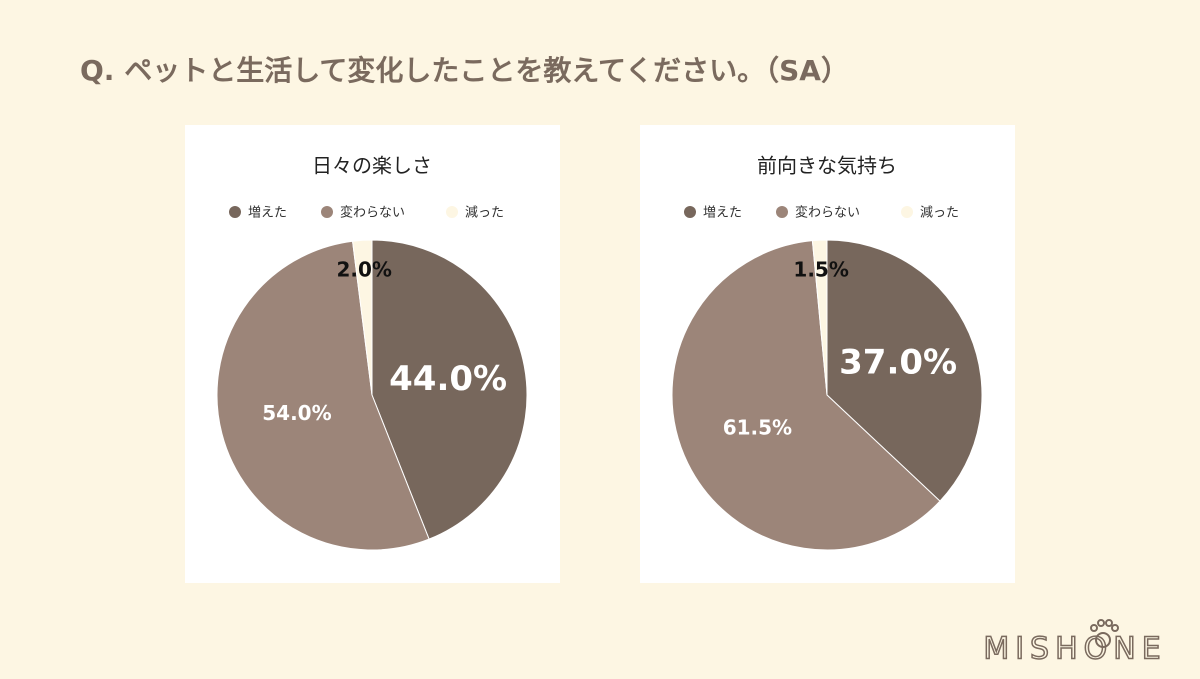 This screenshot has height=679, width=1200. I want to click on chart-title: 日々の楽しさ, so click(372, 166).